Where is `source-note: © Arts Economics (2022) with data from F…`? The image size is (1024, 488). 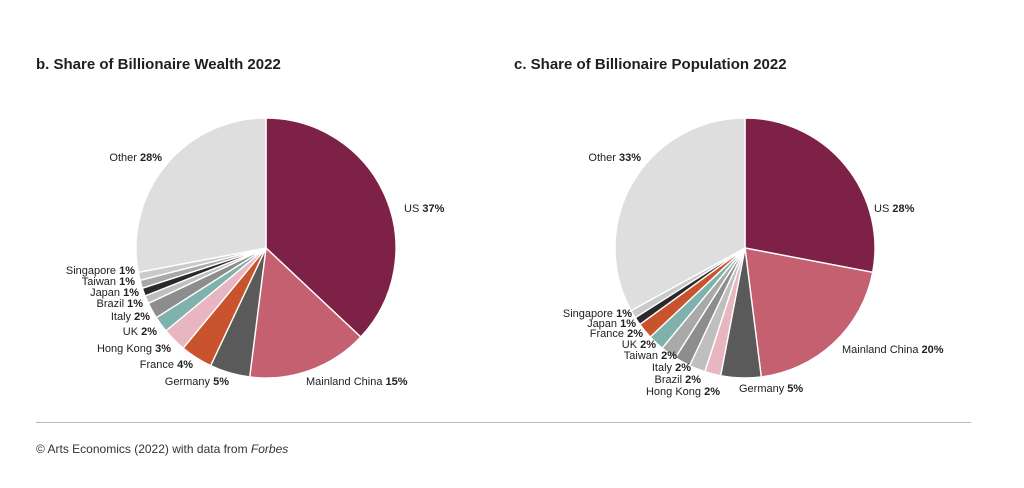
source-note: © Arts Economics (2022) with data from F… is located at coordinates (162, 449).